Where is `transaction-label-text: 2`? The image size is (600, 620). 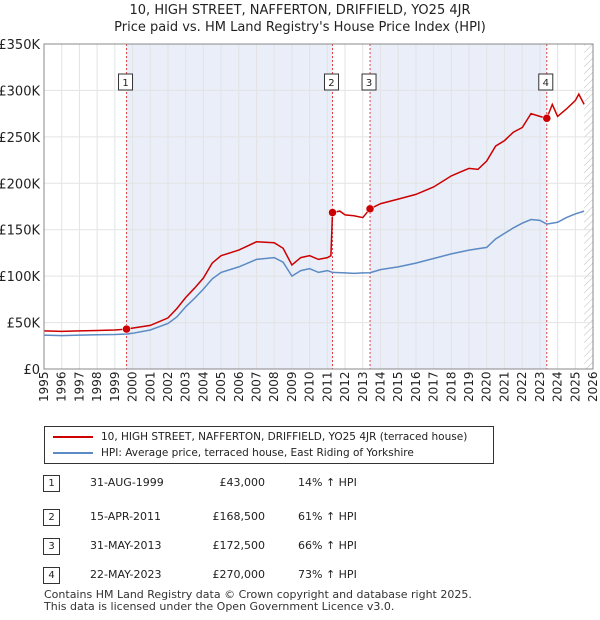
transaction-label-text: 2 is located at coordinates (331, 83).